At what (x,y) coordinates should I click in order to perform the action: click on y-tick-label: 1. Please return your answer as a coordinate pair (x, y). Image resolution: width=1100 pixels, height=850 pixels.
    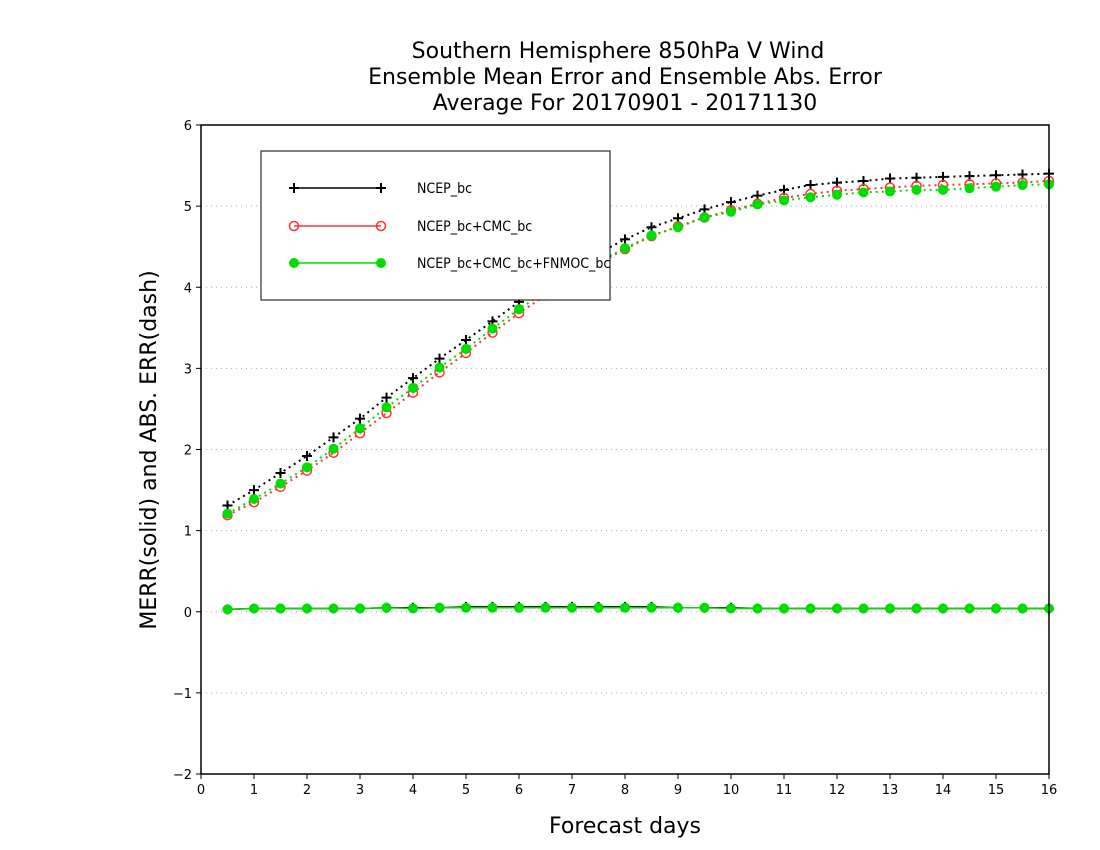
    Looking at the image, I should click on (188, 532).